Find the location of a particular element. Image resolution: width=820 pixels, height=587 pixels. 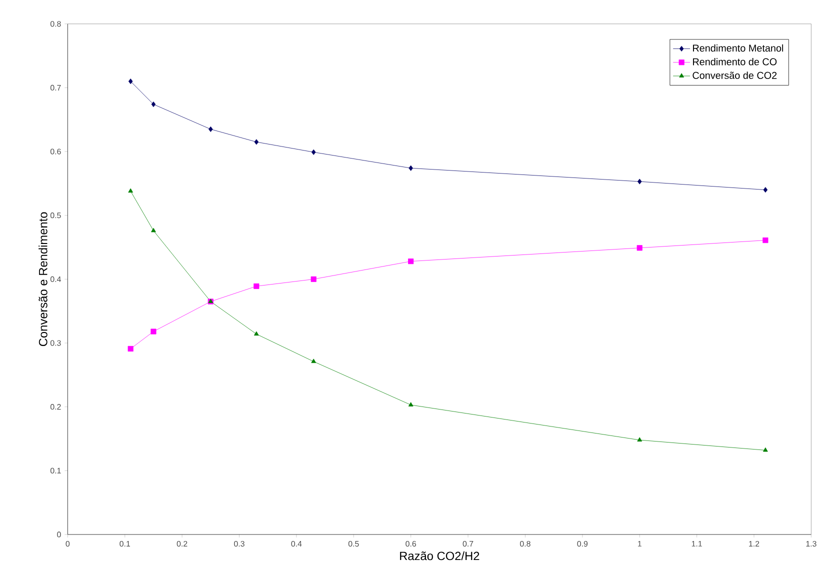

x-axis-title: Razão CO2/H2 is located at coordinates (440, 555).